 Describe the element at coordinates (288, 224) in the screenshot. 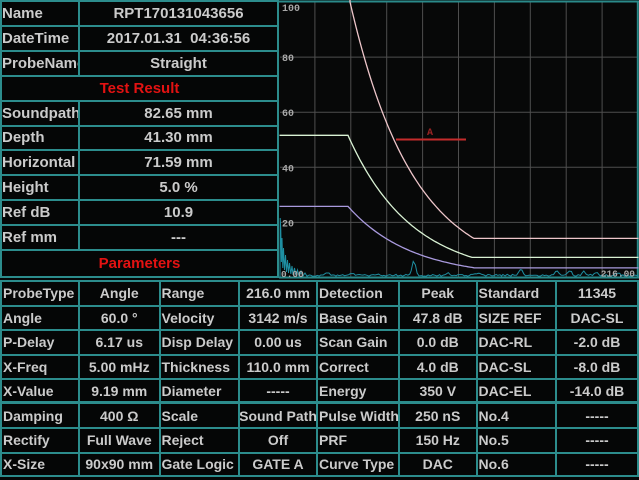

I see `svg-text: 20` at that location.